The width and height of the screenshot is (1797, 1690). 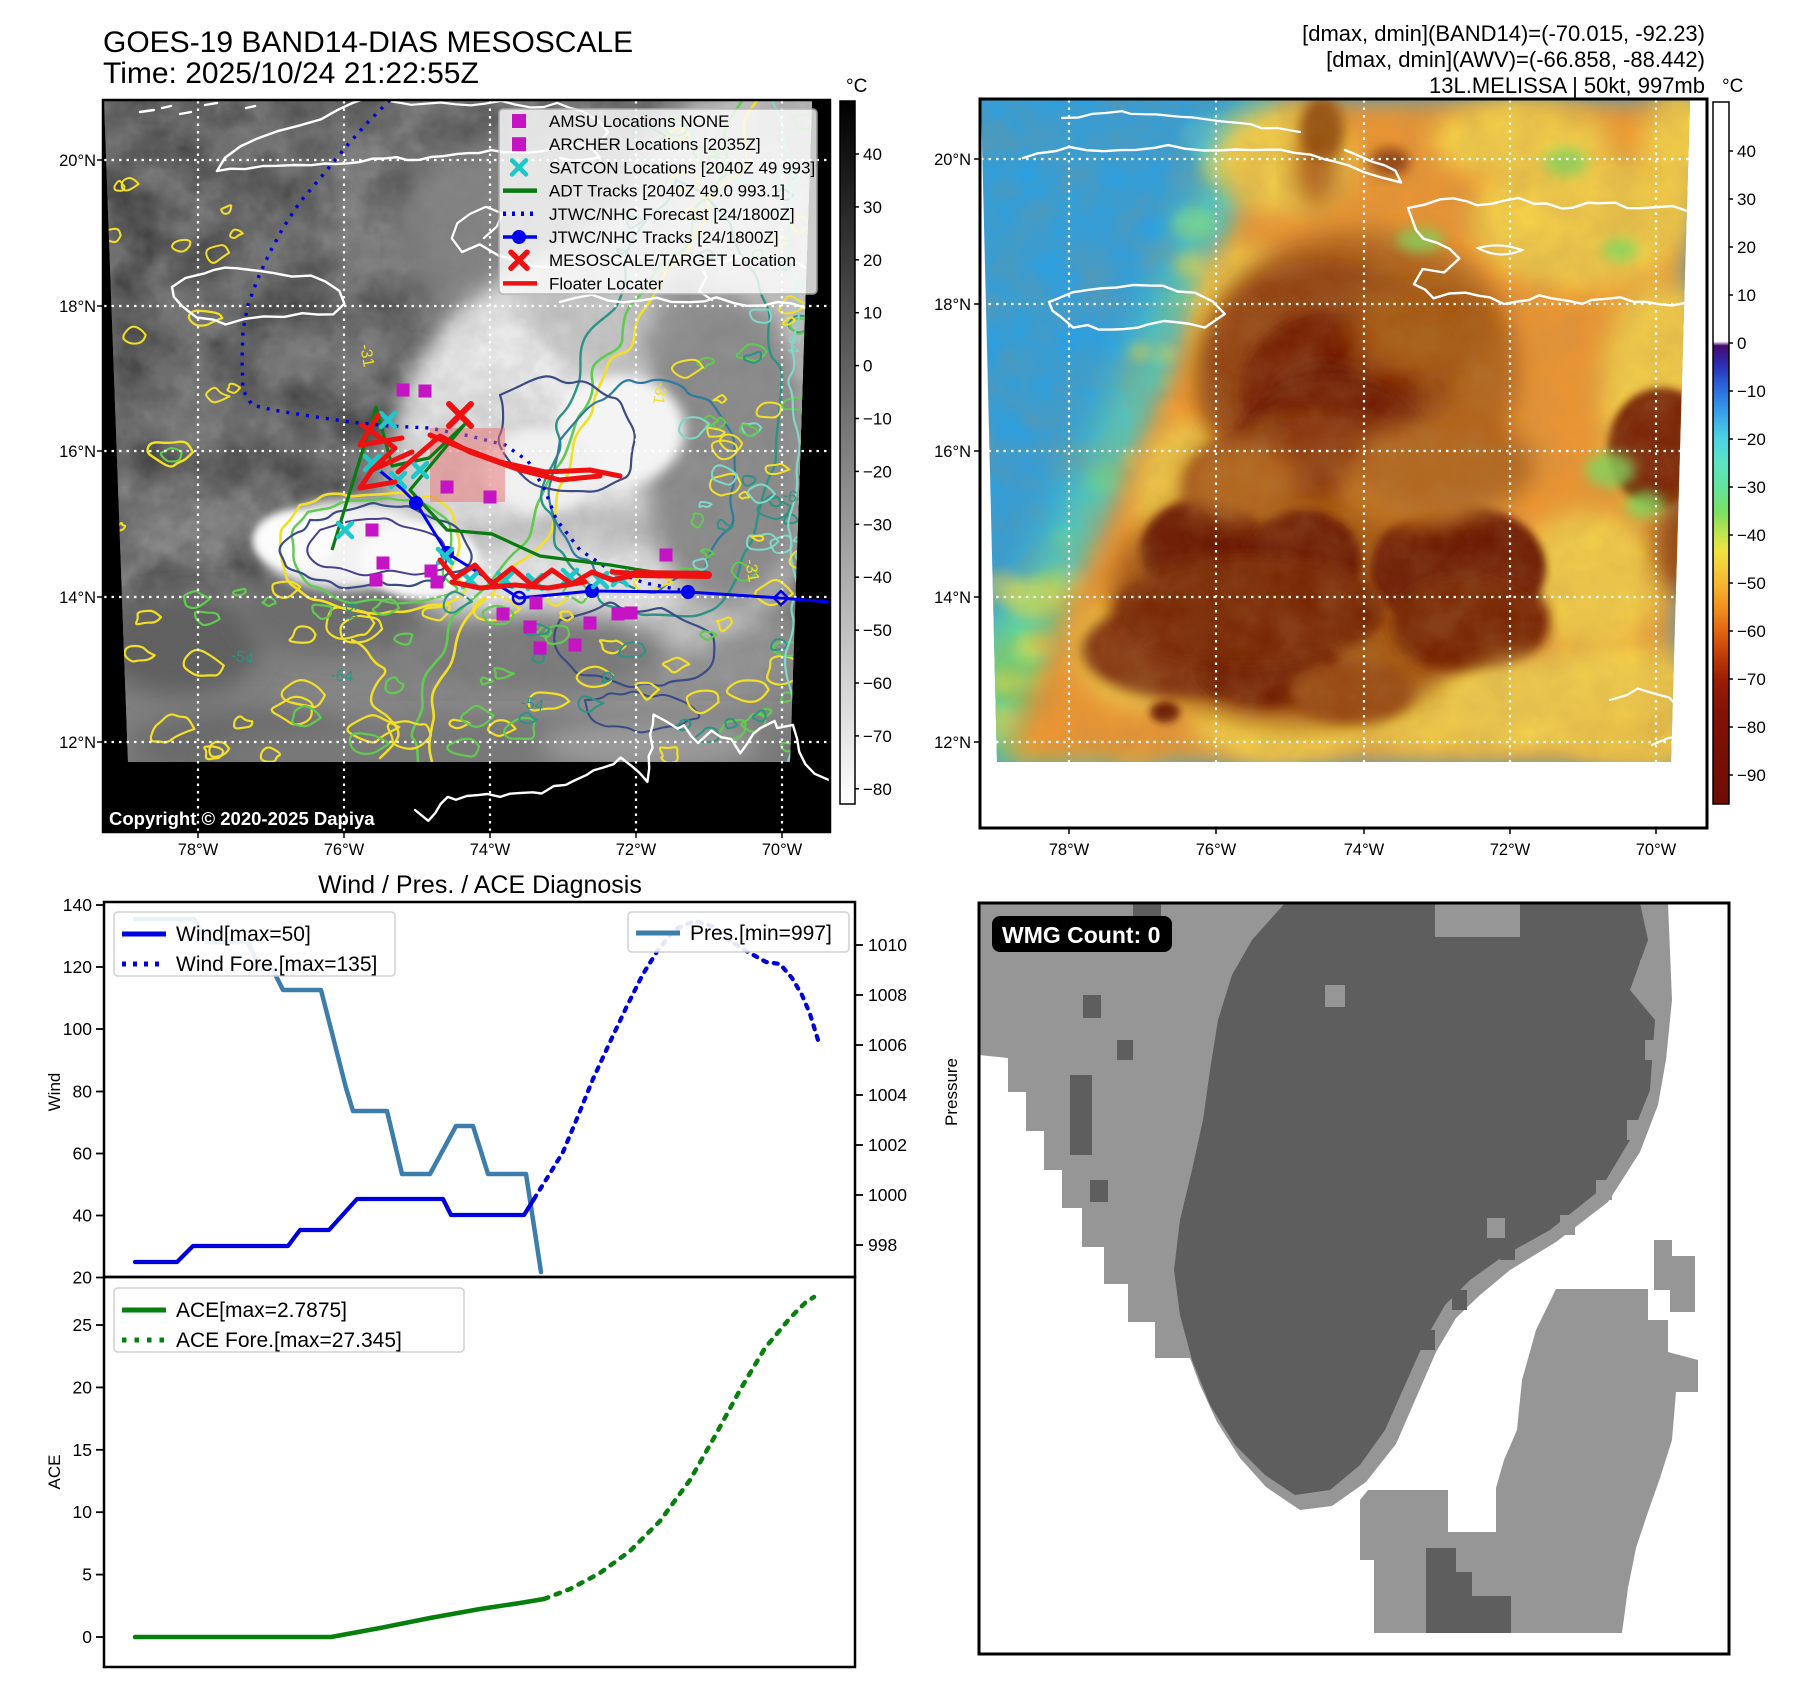 I want to click on svg-text: −90, so click(x=1751, y=775).